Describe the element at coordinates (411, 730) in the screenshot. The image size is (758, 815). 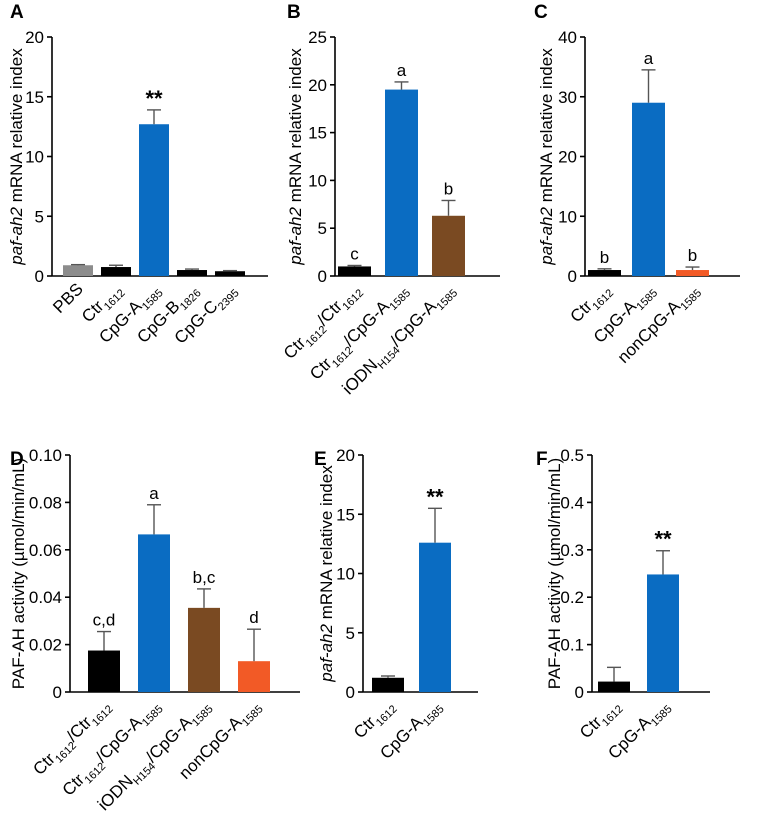
I see `category-label: CpG-A1585` at that location.